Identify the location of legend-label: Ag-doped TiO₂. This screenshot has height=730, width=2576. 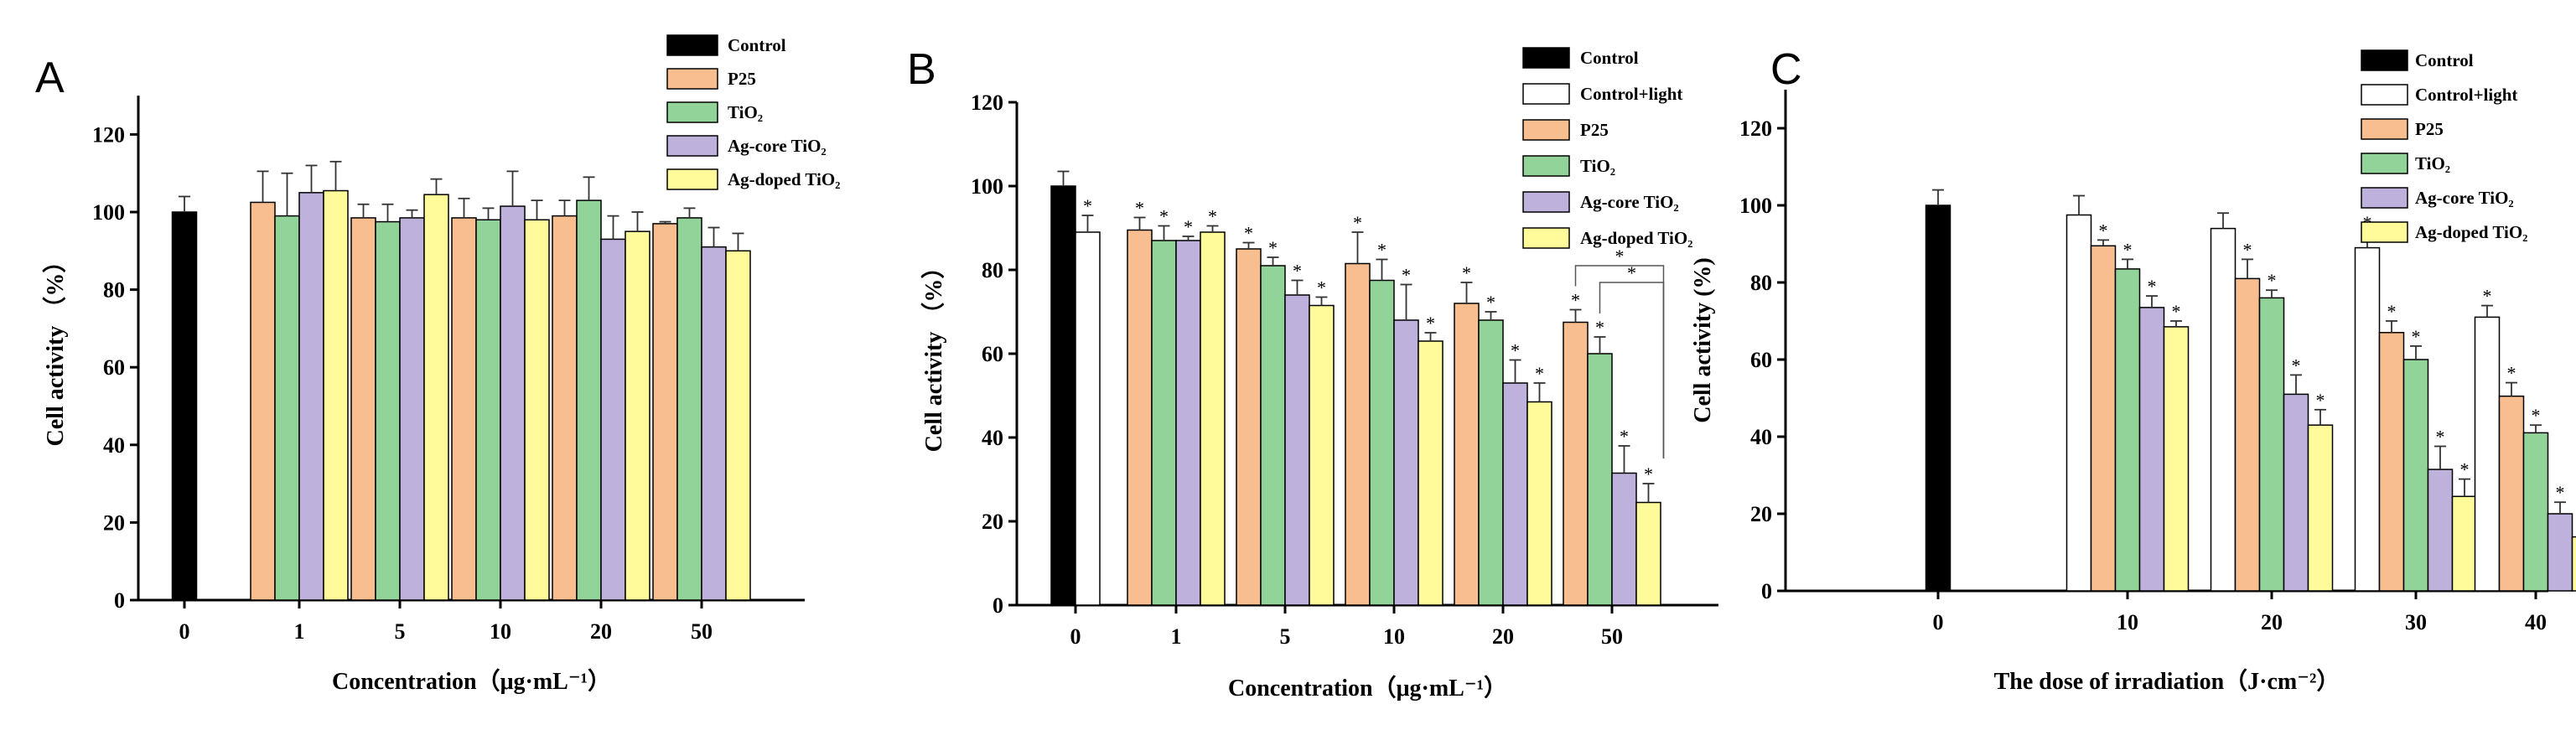
(1636, 238).